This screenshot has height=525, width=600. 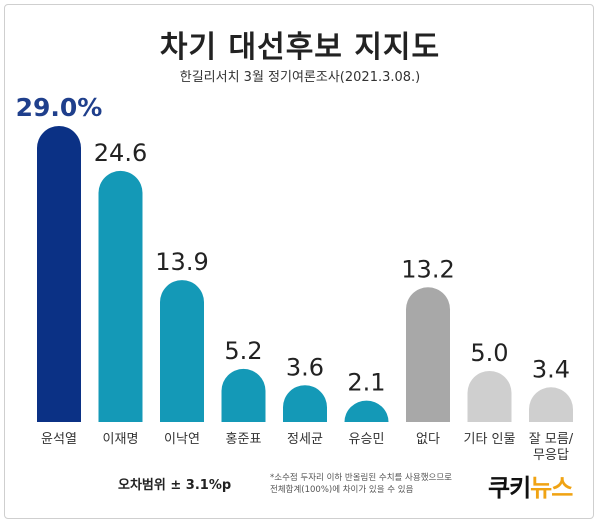 I want to click on kukinews-logo: 쿠키뉴스, so click(x=530, y=485).